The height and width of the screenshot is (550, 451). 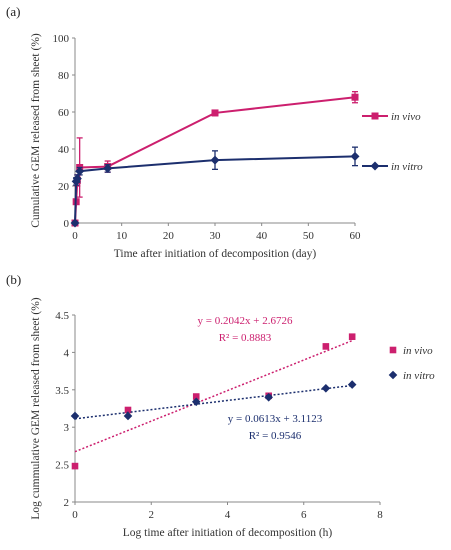 I want to click on y-tick-label: 3, so click(x=67, y=428).